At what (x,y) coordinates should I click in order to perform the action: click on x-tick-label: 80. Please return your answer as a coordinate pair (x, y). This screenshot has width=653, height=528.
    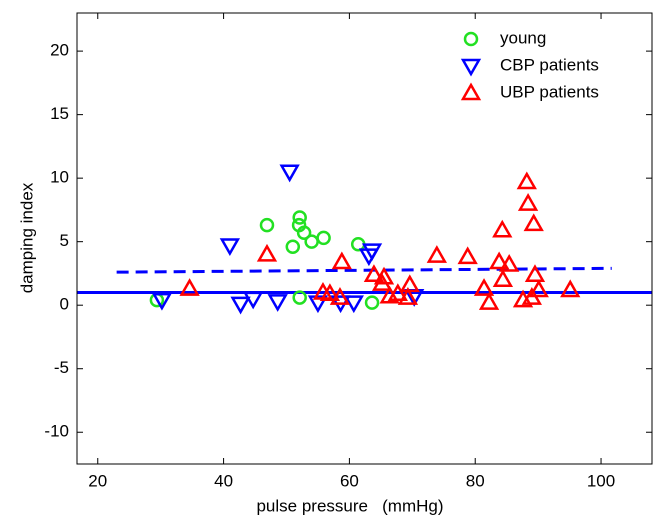
    Looking at the image, I should click on (475, 480).